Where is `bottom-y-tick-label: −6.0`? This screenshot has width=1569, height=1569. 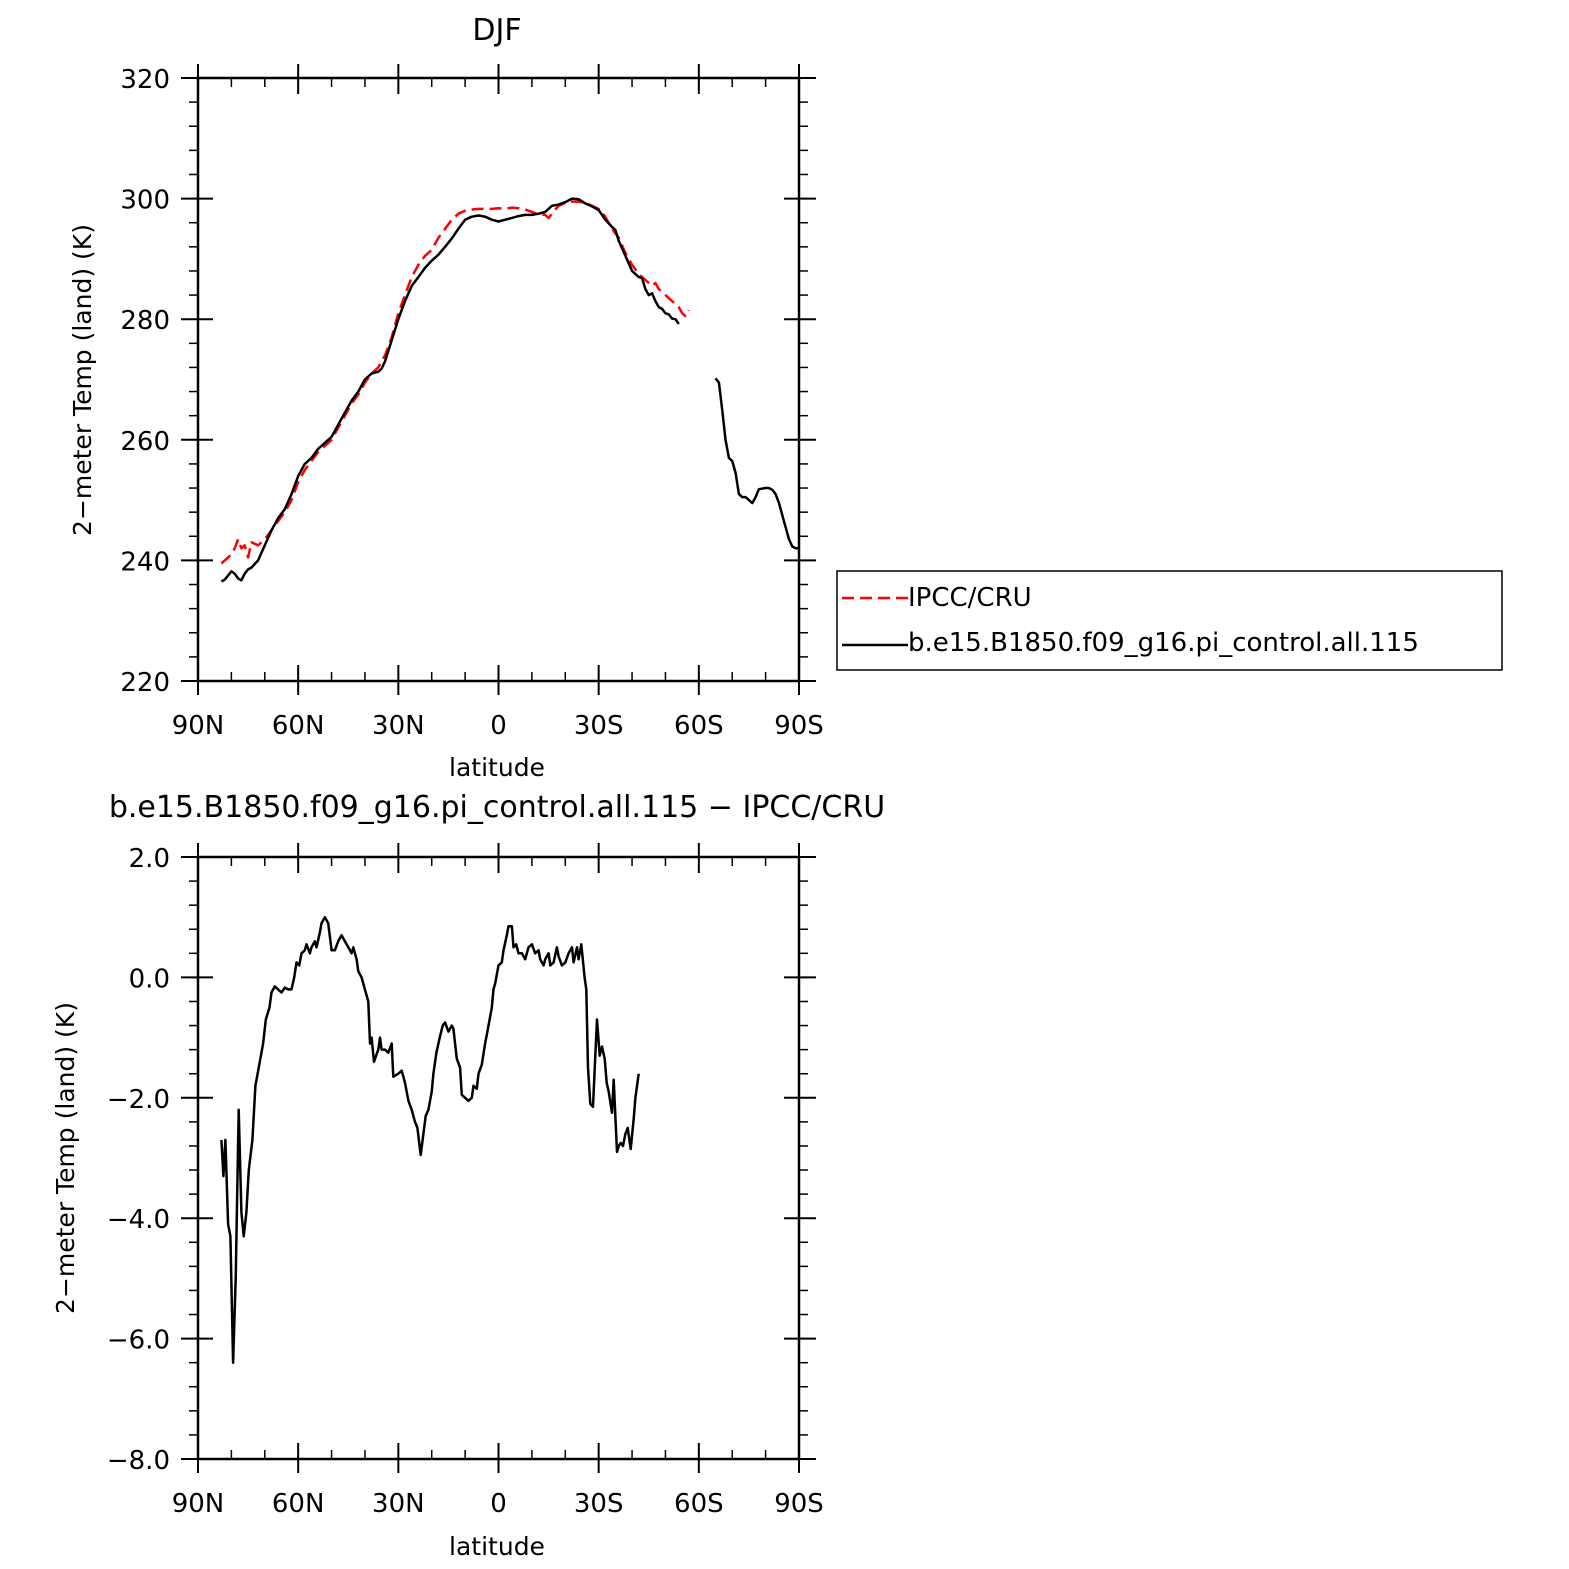 bottom-y-tick-label: −6.0 is located at coordinates (138, 1341).